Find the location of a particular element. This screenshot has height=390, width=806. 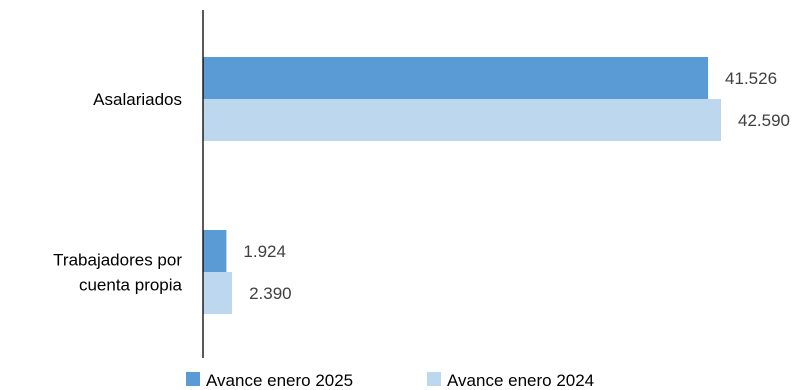

data-label: 41.526 is located at coordinates (751, 78).